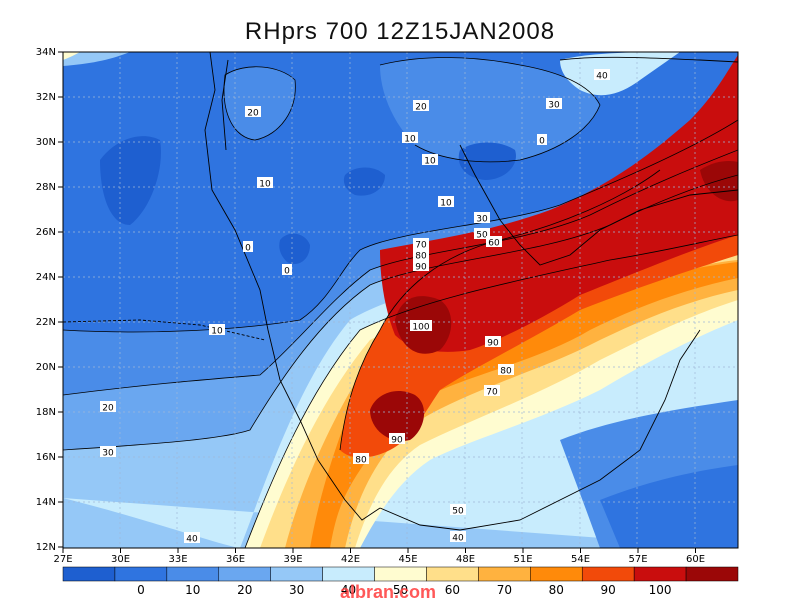 This screenshot has width=800, height=603. Describe the element at coordinates (388, 592) in the screenshot. I see `watermark: albran.com` at that location.